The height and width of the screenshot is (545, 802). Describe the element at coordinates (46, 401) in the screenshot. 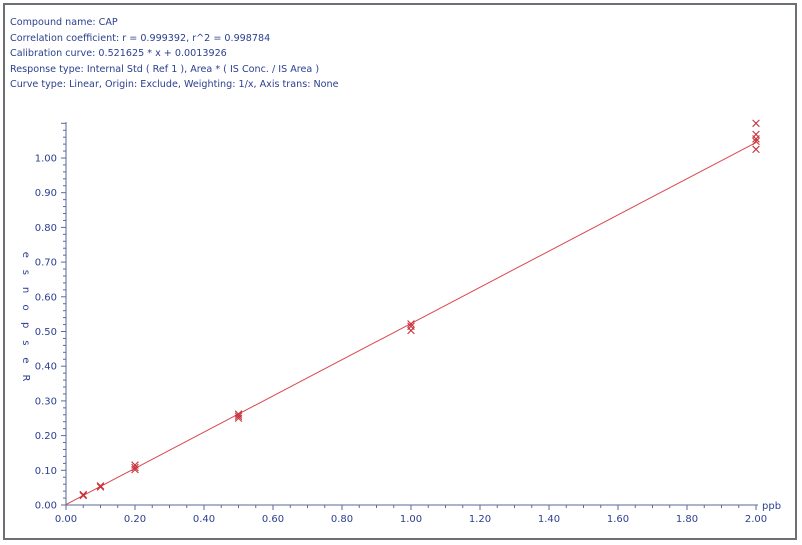

I see `y-tick-label: 0.30` at that location.